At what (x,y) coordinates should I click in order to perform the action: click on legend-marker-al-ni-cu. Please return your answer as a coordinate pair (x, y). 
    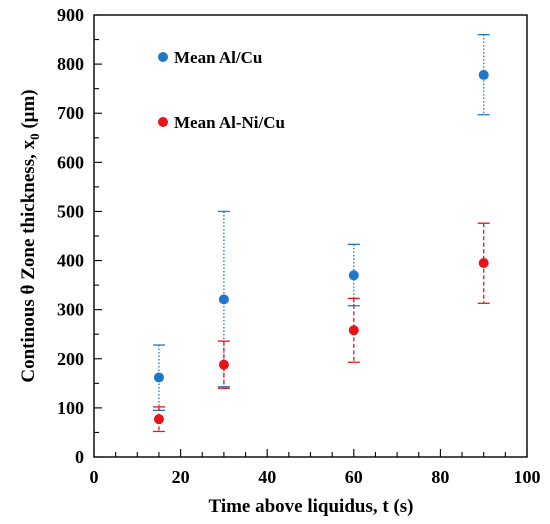
    Looking at the image, I should click on (163, 122).